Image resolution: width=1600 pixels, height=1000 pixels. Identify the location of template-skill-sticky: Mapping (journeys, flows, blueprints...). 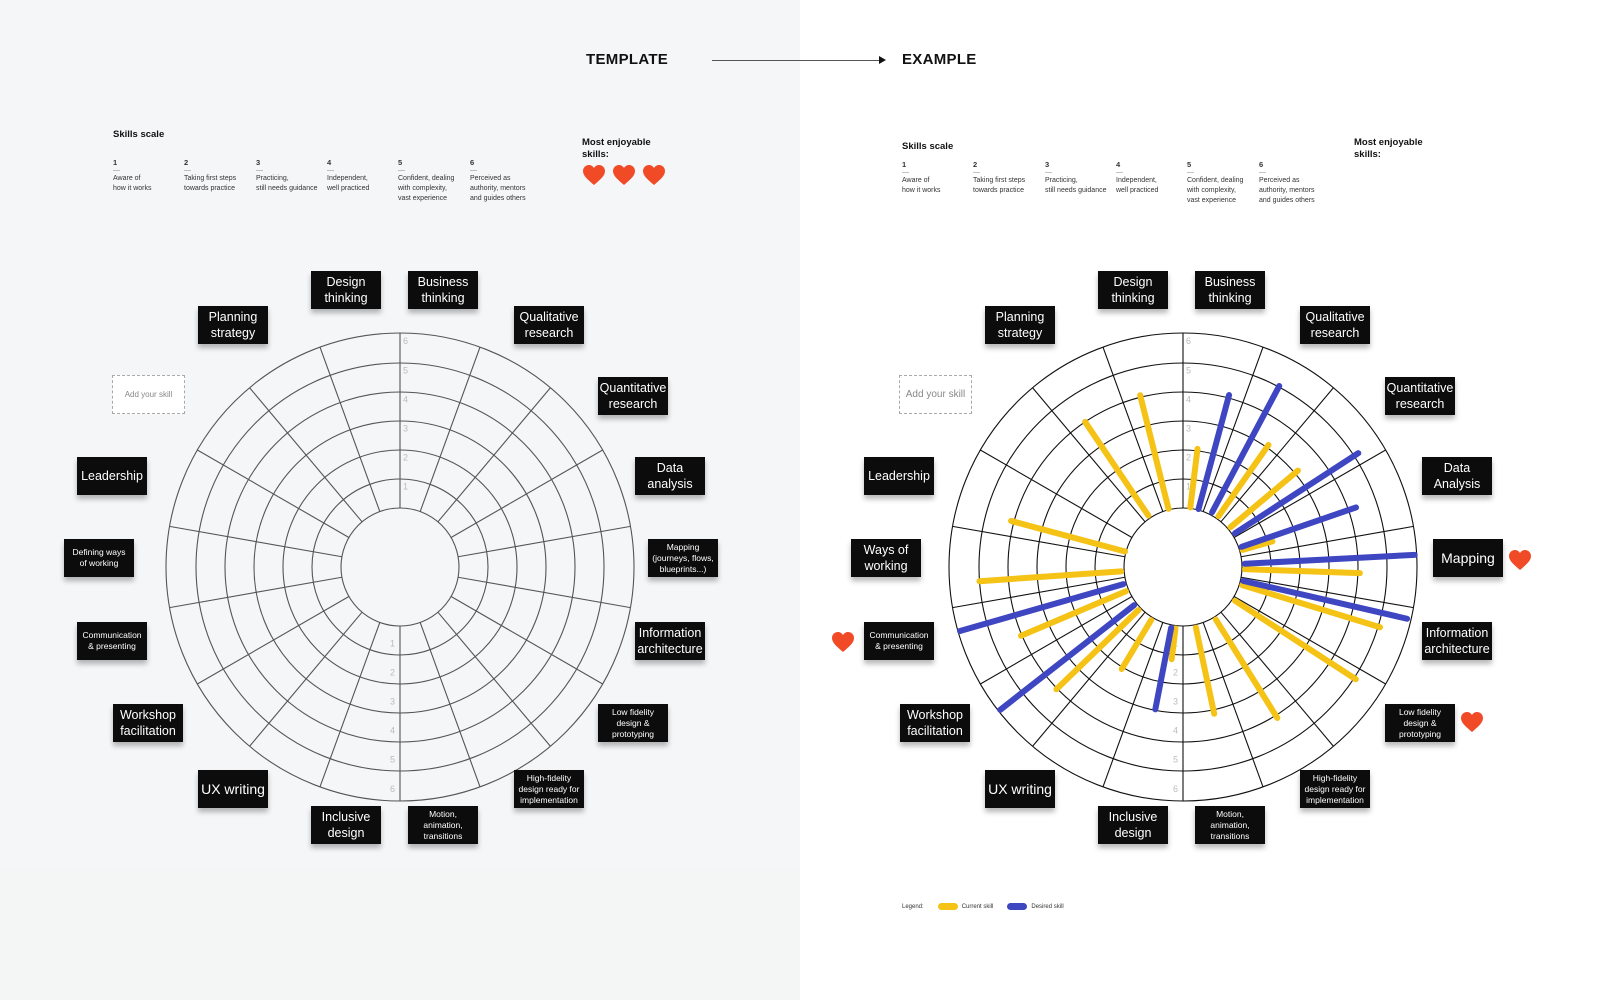
(683, 558).